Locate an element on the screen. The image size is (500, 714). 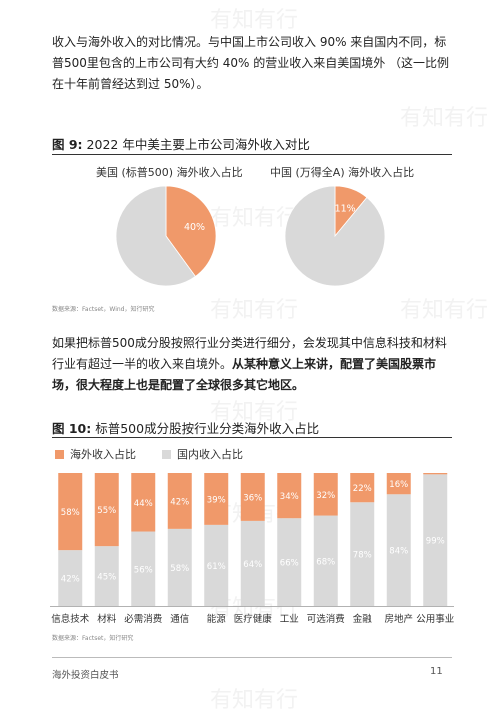
legend-overseas: 海外收入占比 is located at coordinates (95, 454).